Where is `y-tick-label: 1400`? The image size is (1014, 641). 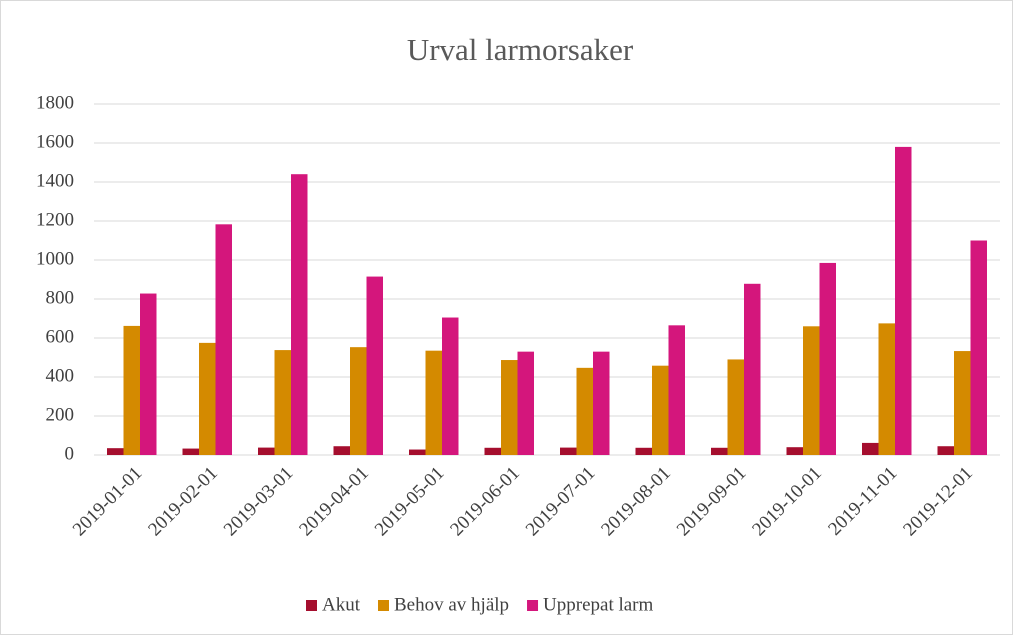
y-tick-label: 1400 is located at coordinates (55, 180).